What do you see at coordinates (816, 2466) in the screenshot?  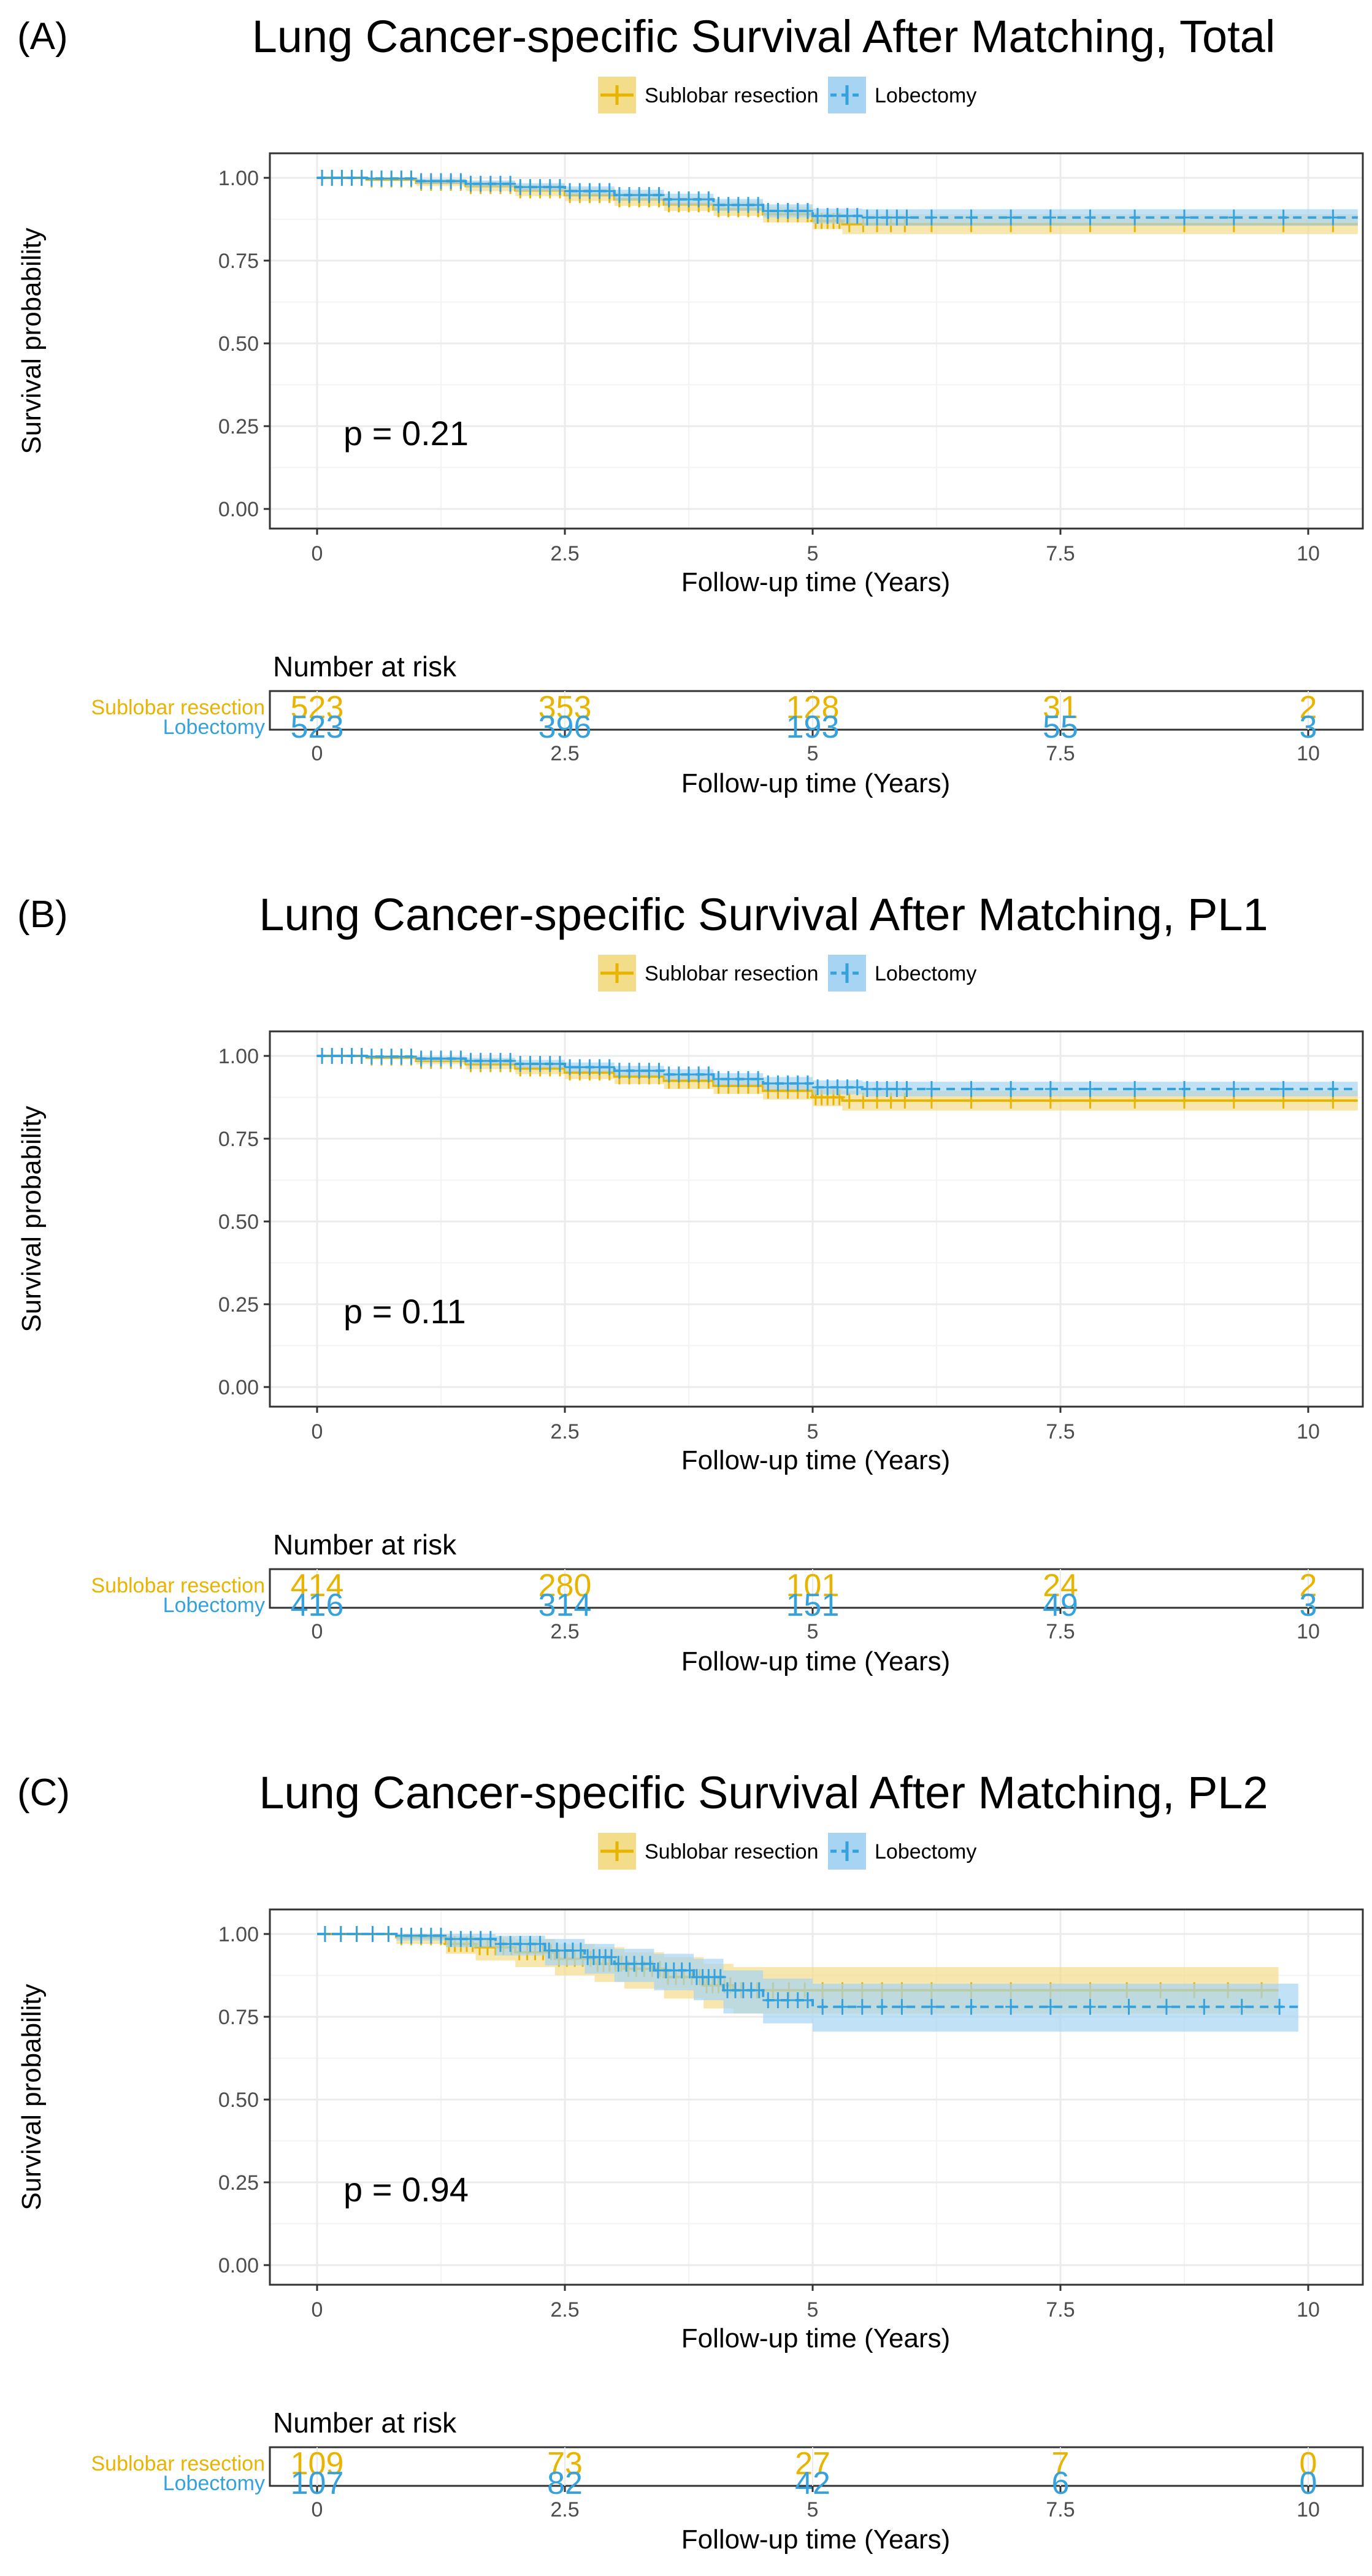 I see `risk-table-frame` at bounding box center [816, 2466].